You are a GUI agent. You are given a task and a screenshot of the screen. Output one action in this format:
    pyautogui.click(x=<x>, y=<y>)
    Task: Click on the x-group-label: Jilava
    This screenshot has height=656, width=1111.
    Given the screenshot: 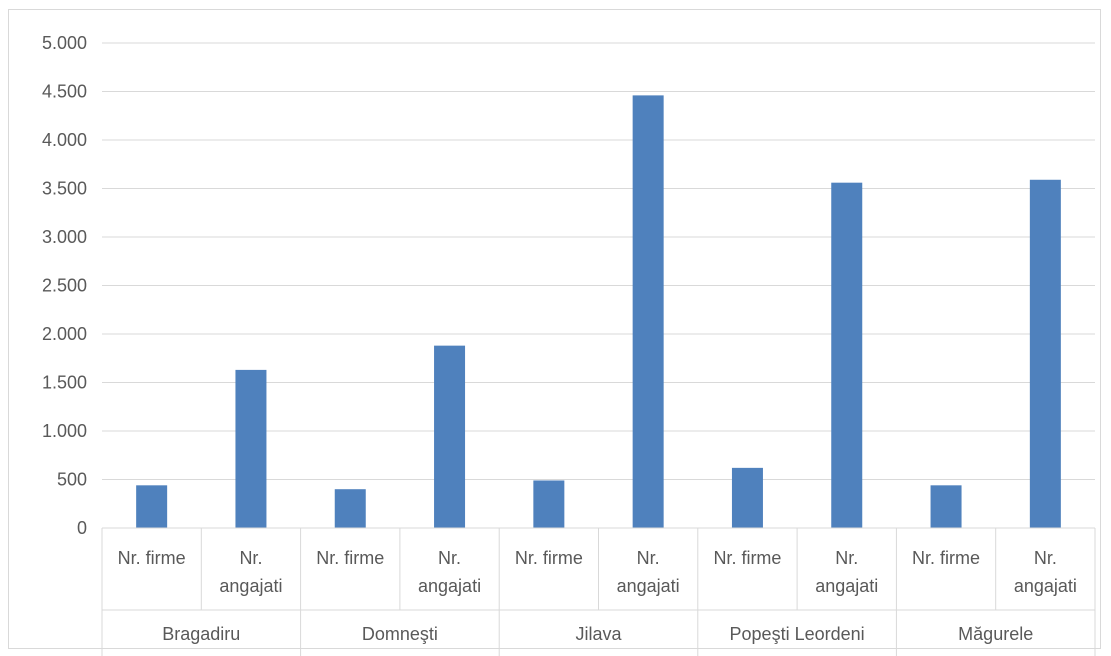 What is the action you would take?
    pyautogui.click(x=598, y=634)
    